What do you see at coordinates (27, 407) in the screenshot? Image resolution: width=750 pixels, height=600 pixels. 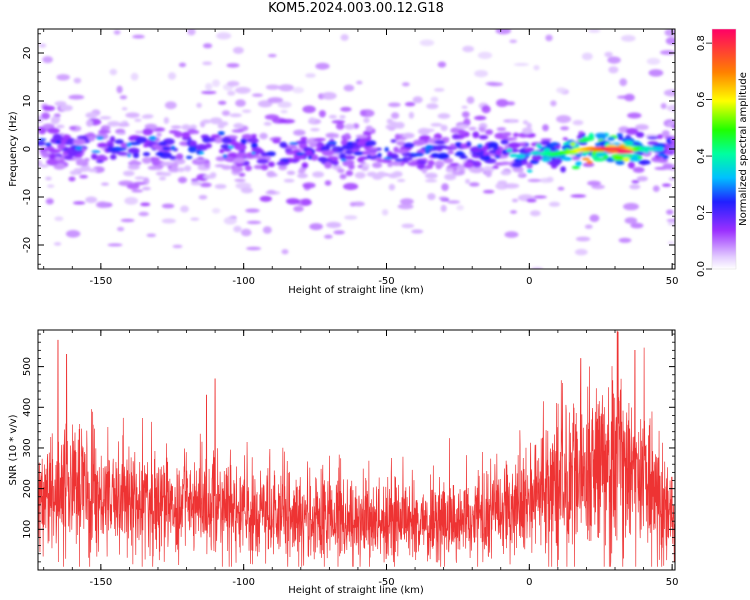 I see `snr-y-tick-label: 400` at bounding box center [27, 407].